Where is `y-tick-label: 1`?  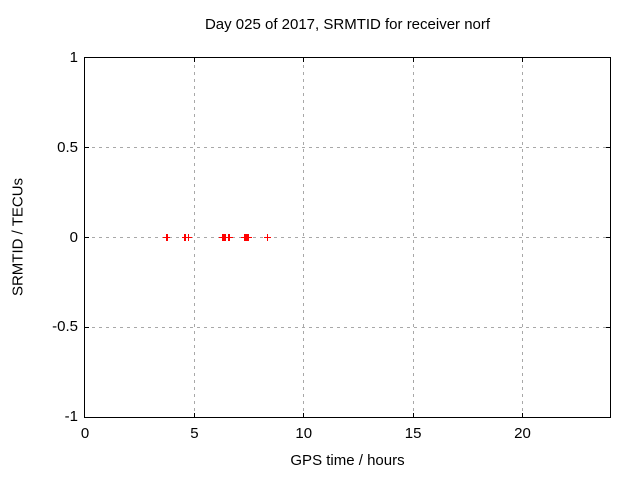
y-tick-label: 1 is located at coordinates (73, 57).